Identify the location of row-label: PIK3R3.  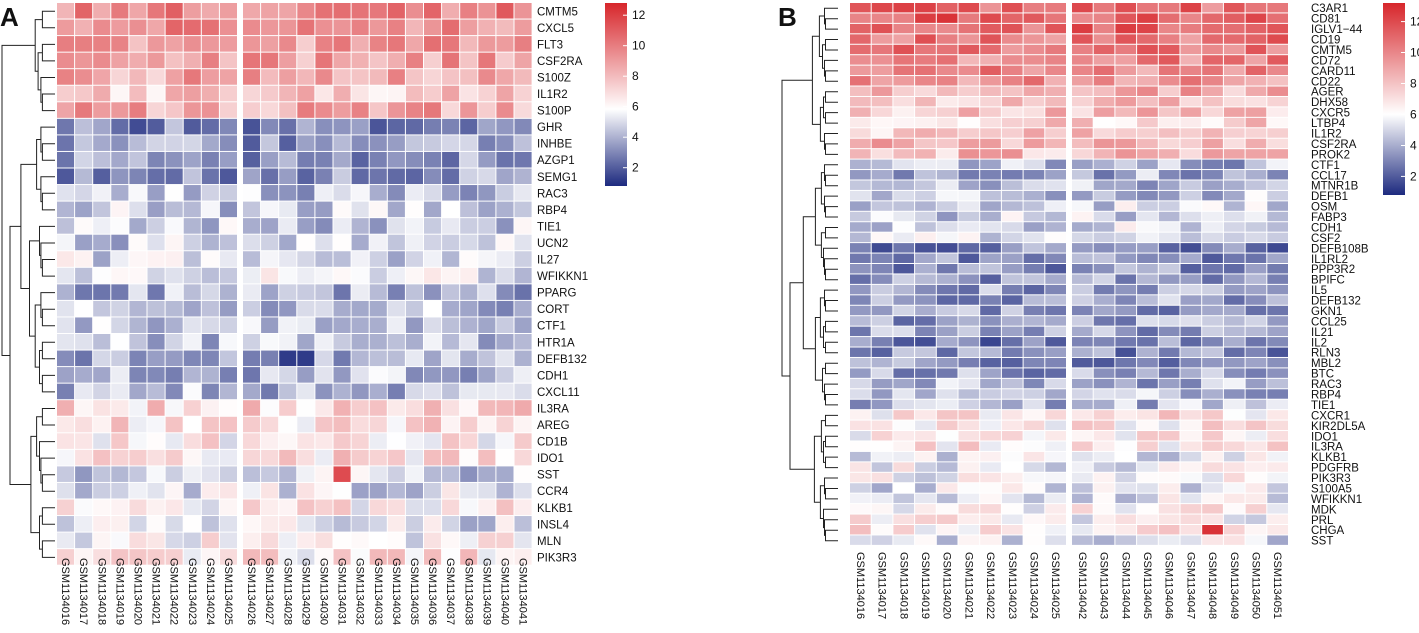
(557, 558).